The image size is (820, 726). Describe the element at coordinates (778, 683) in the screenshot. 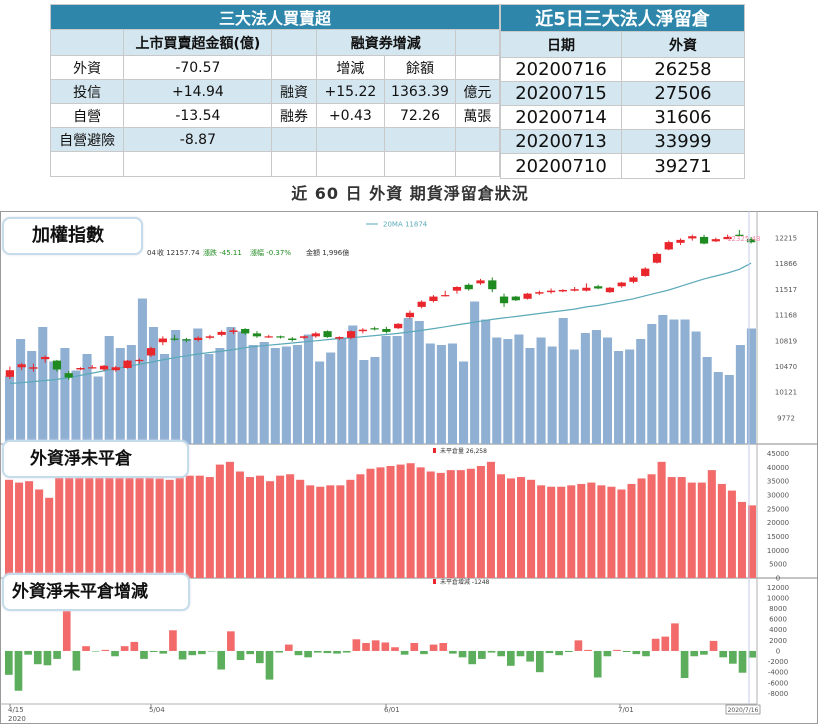

I see `y-tick-label: -6000` at that location.